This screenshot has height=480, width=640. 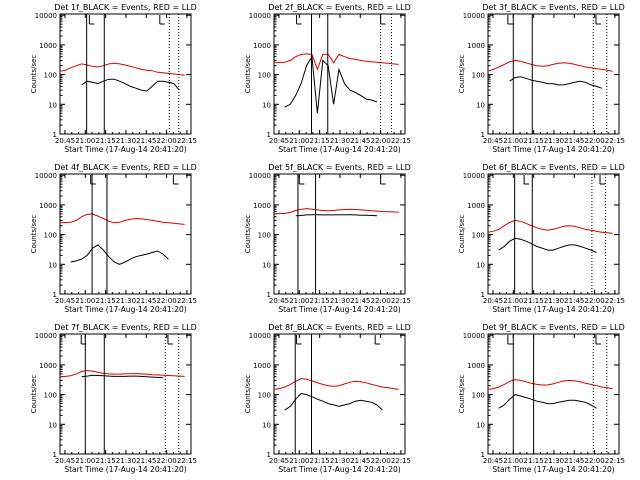 I want to click on panel-title: Det 5f_BLACK = Events, RED = LLD, so click(x=339, y=167).